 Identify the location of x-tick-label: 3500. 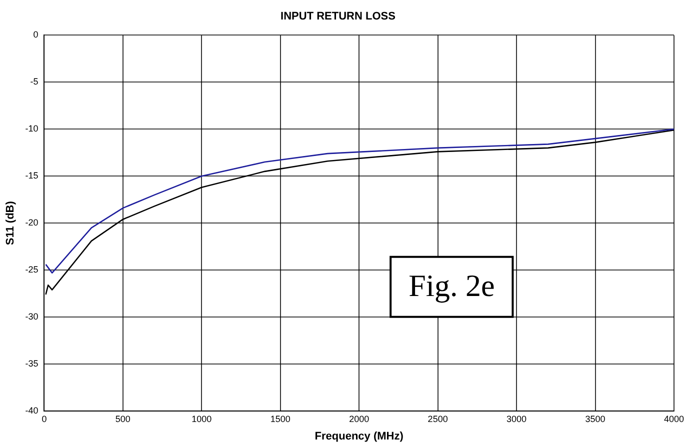
(595, 419).